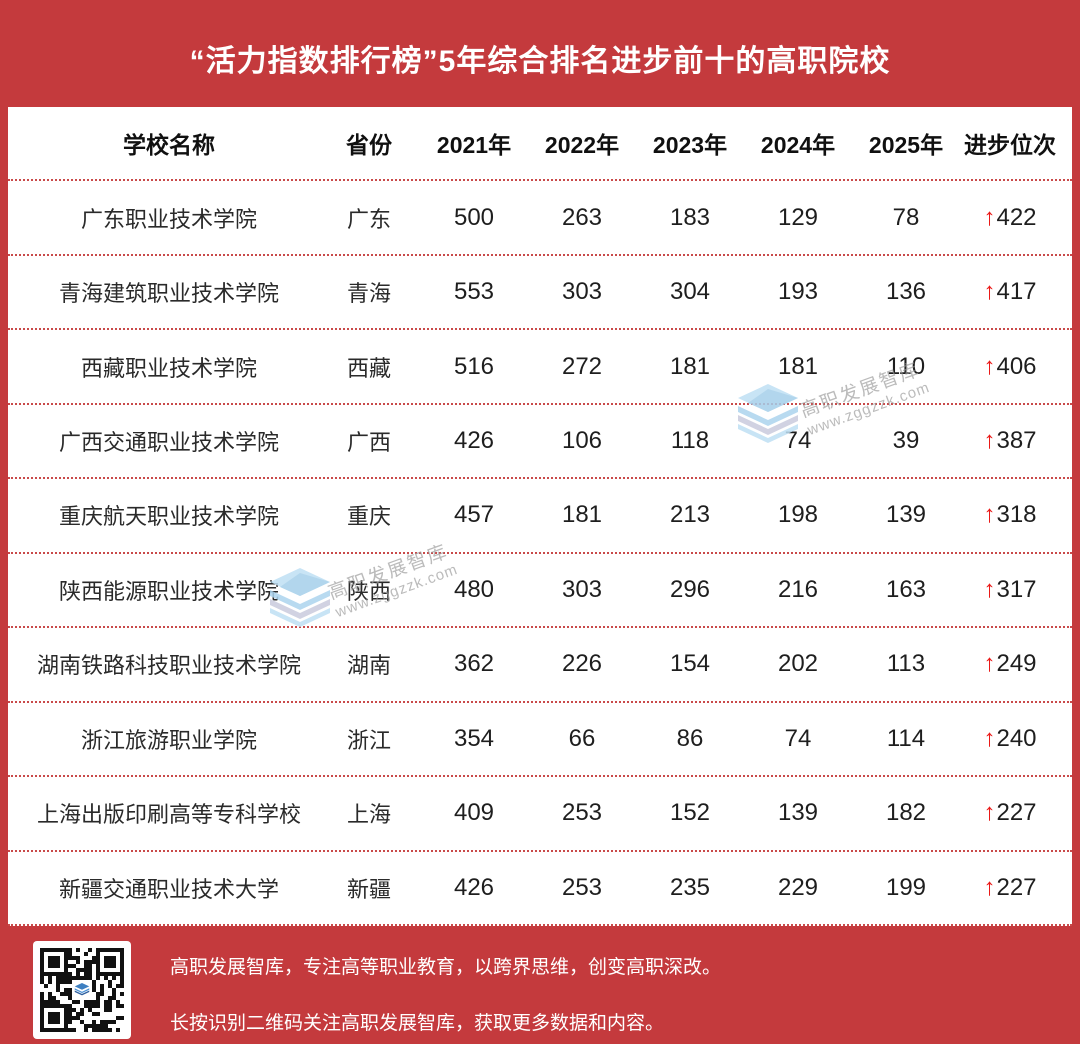 This screenshot has width=1080, height=1047. I want to click on rank-value: 78, so click(906, 217).